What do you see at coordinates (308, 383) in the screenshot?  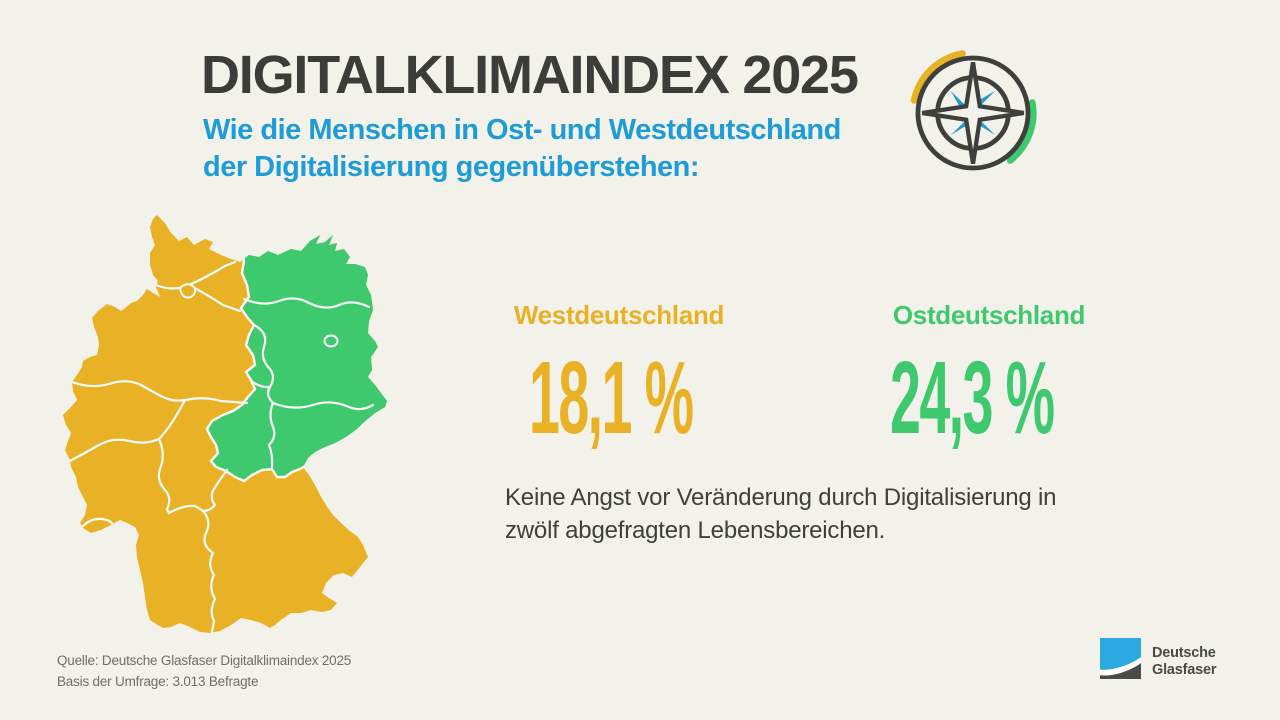 I see `state-border-lines-east` at bounding box center [308, 383].